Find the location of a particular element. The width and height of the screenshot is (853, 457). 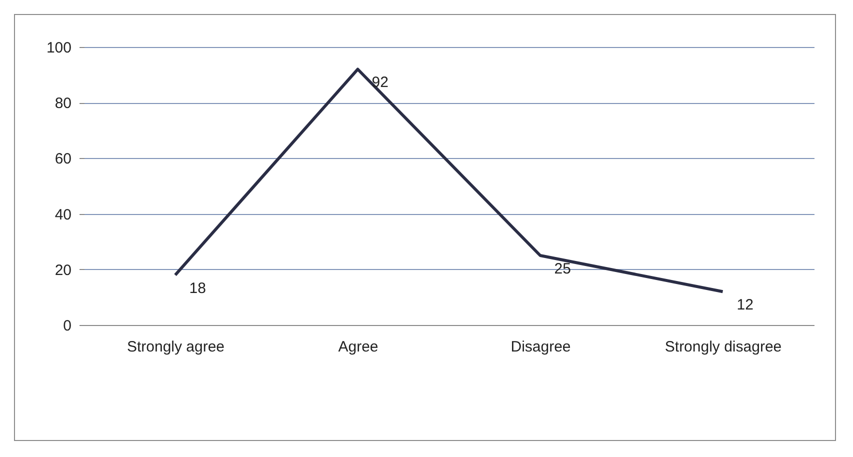

y-tick-label: 40 is located at coordinates (63, 215).